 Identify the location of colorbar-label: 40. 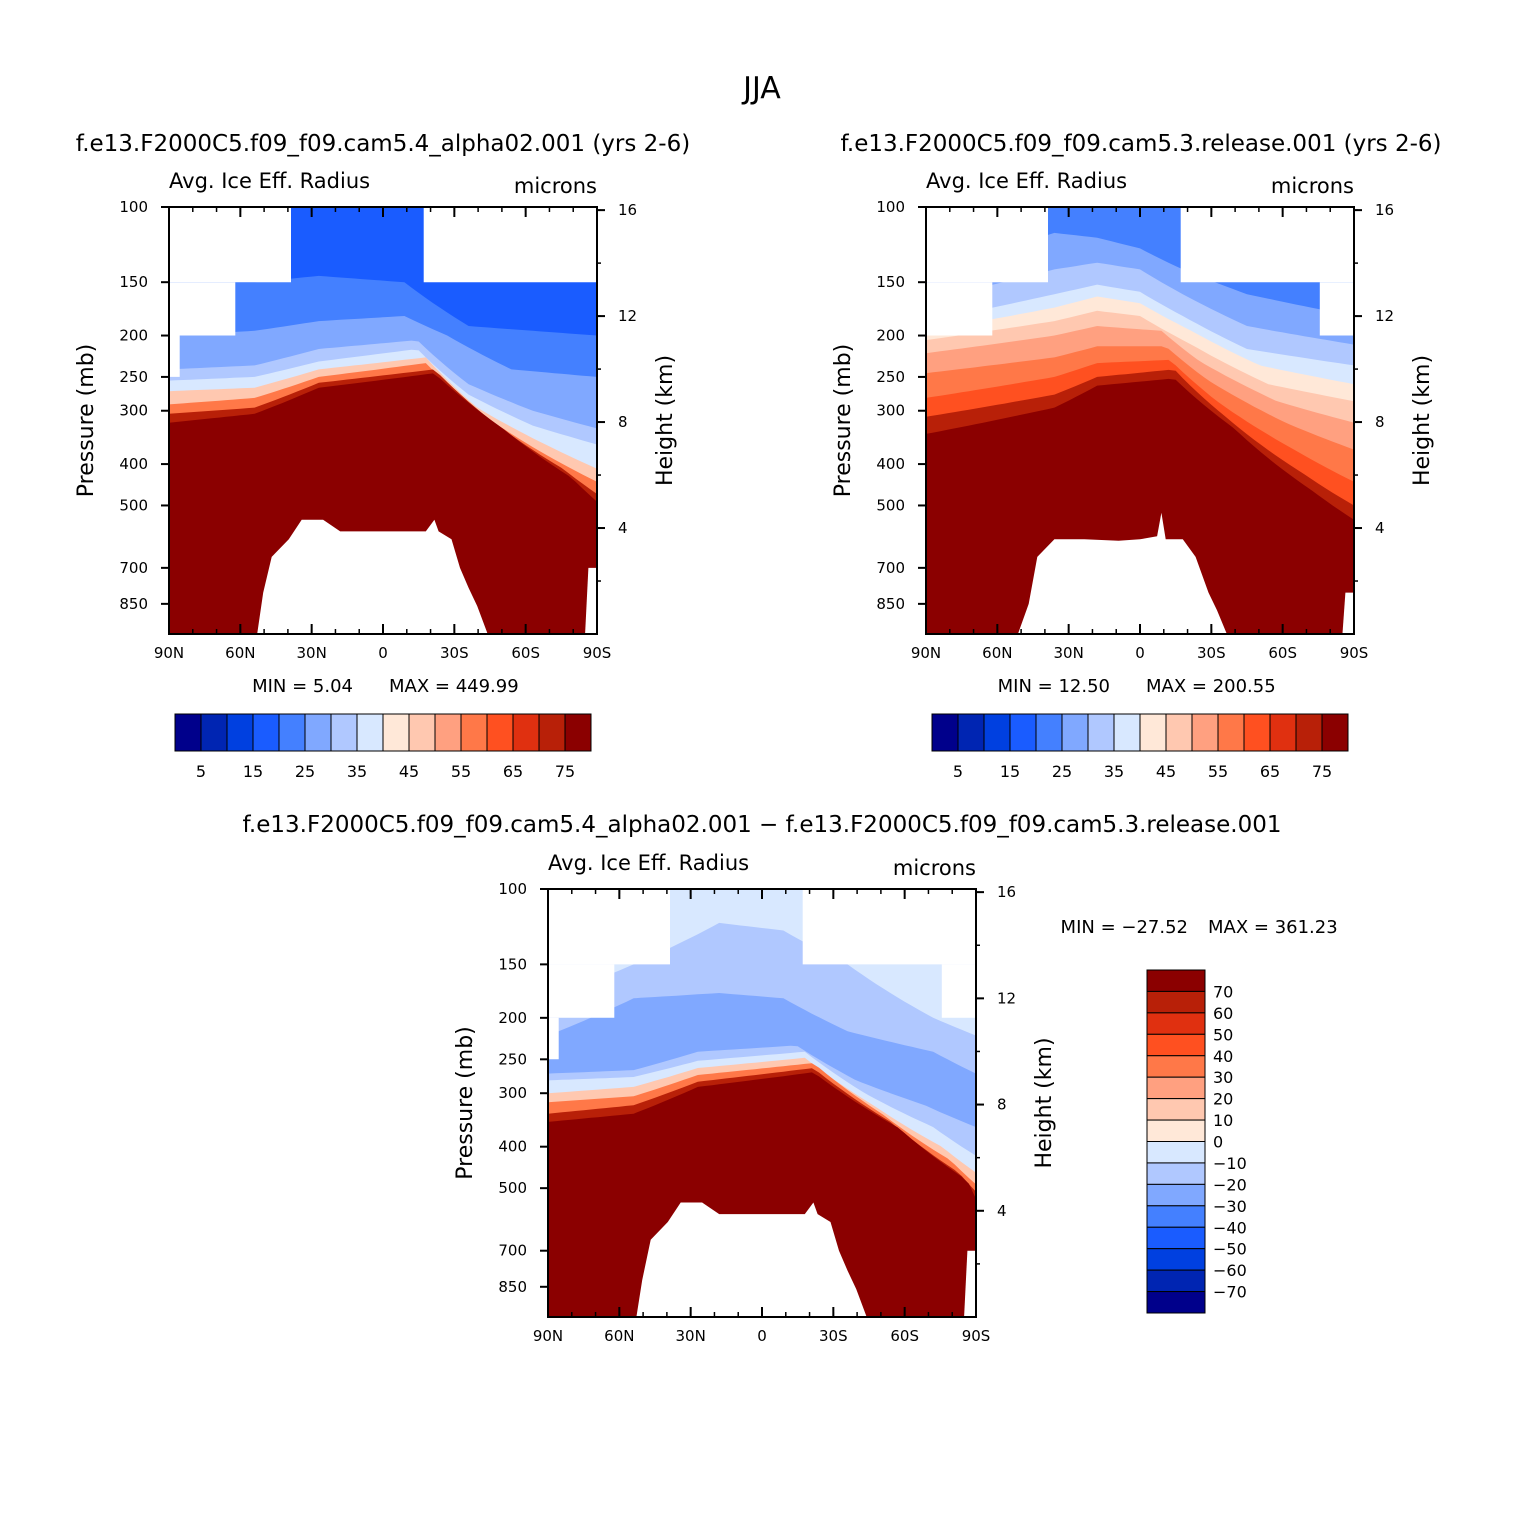
(1223, 1056).